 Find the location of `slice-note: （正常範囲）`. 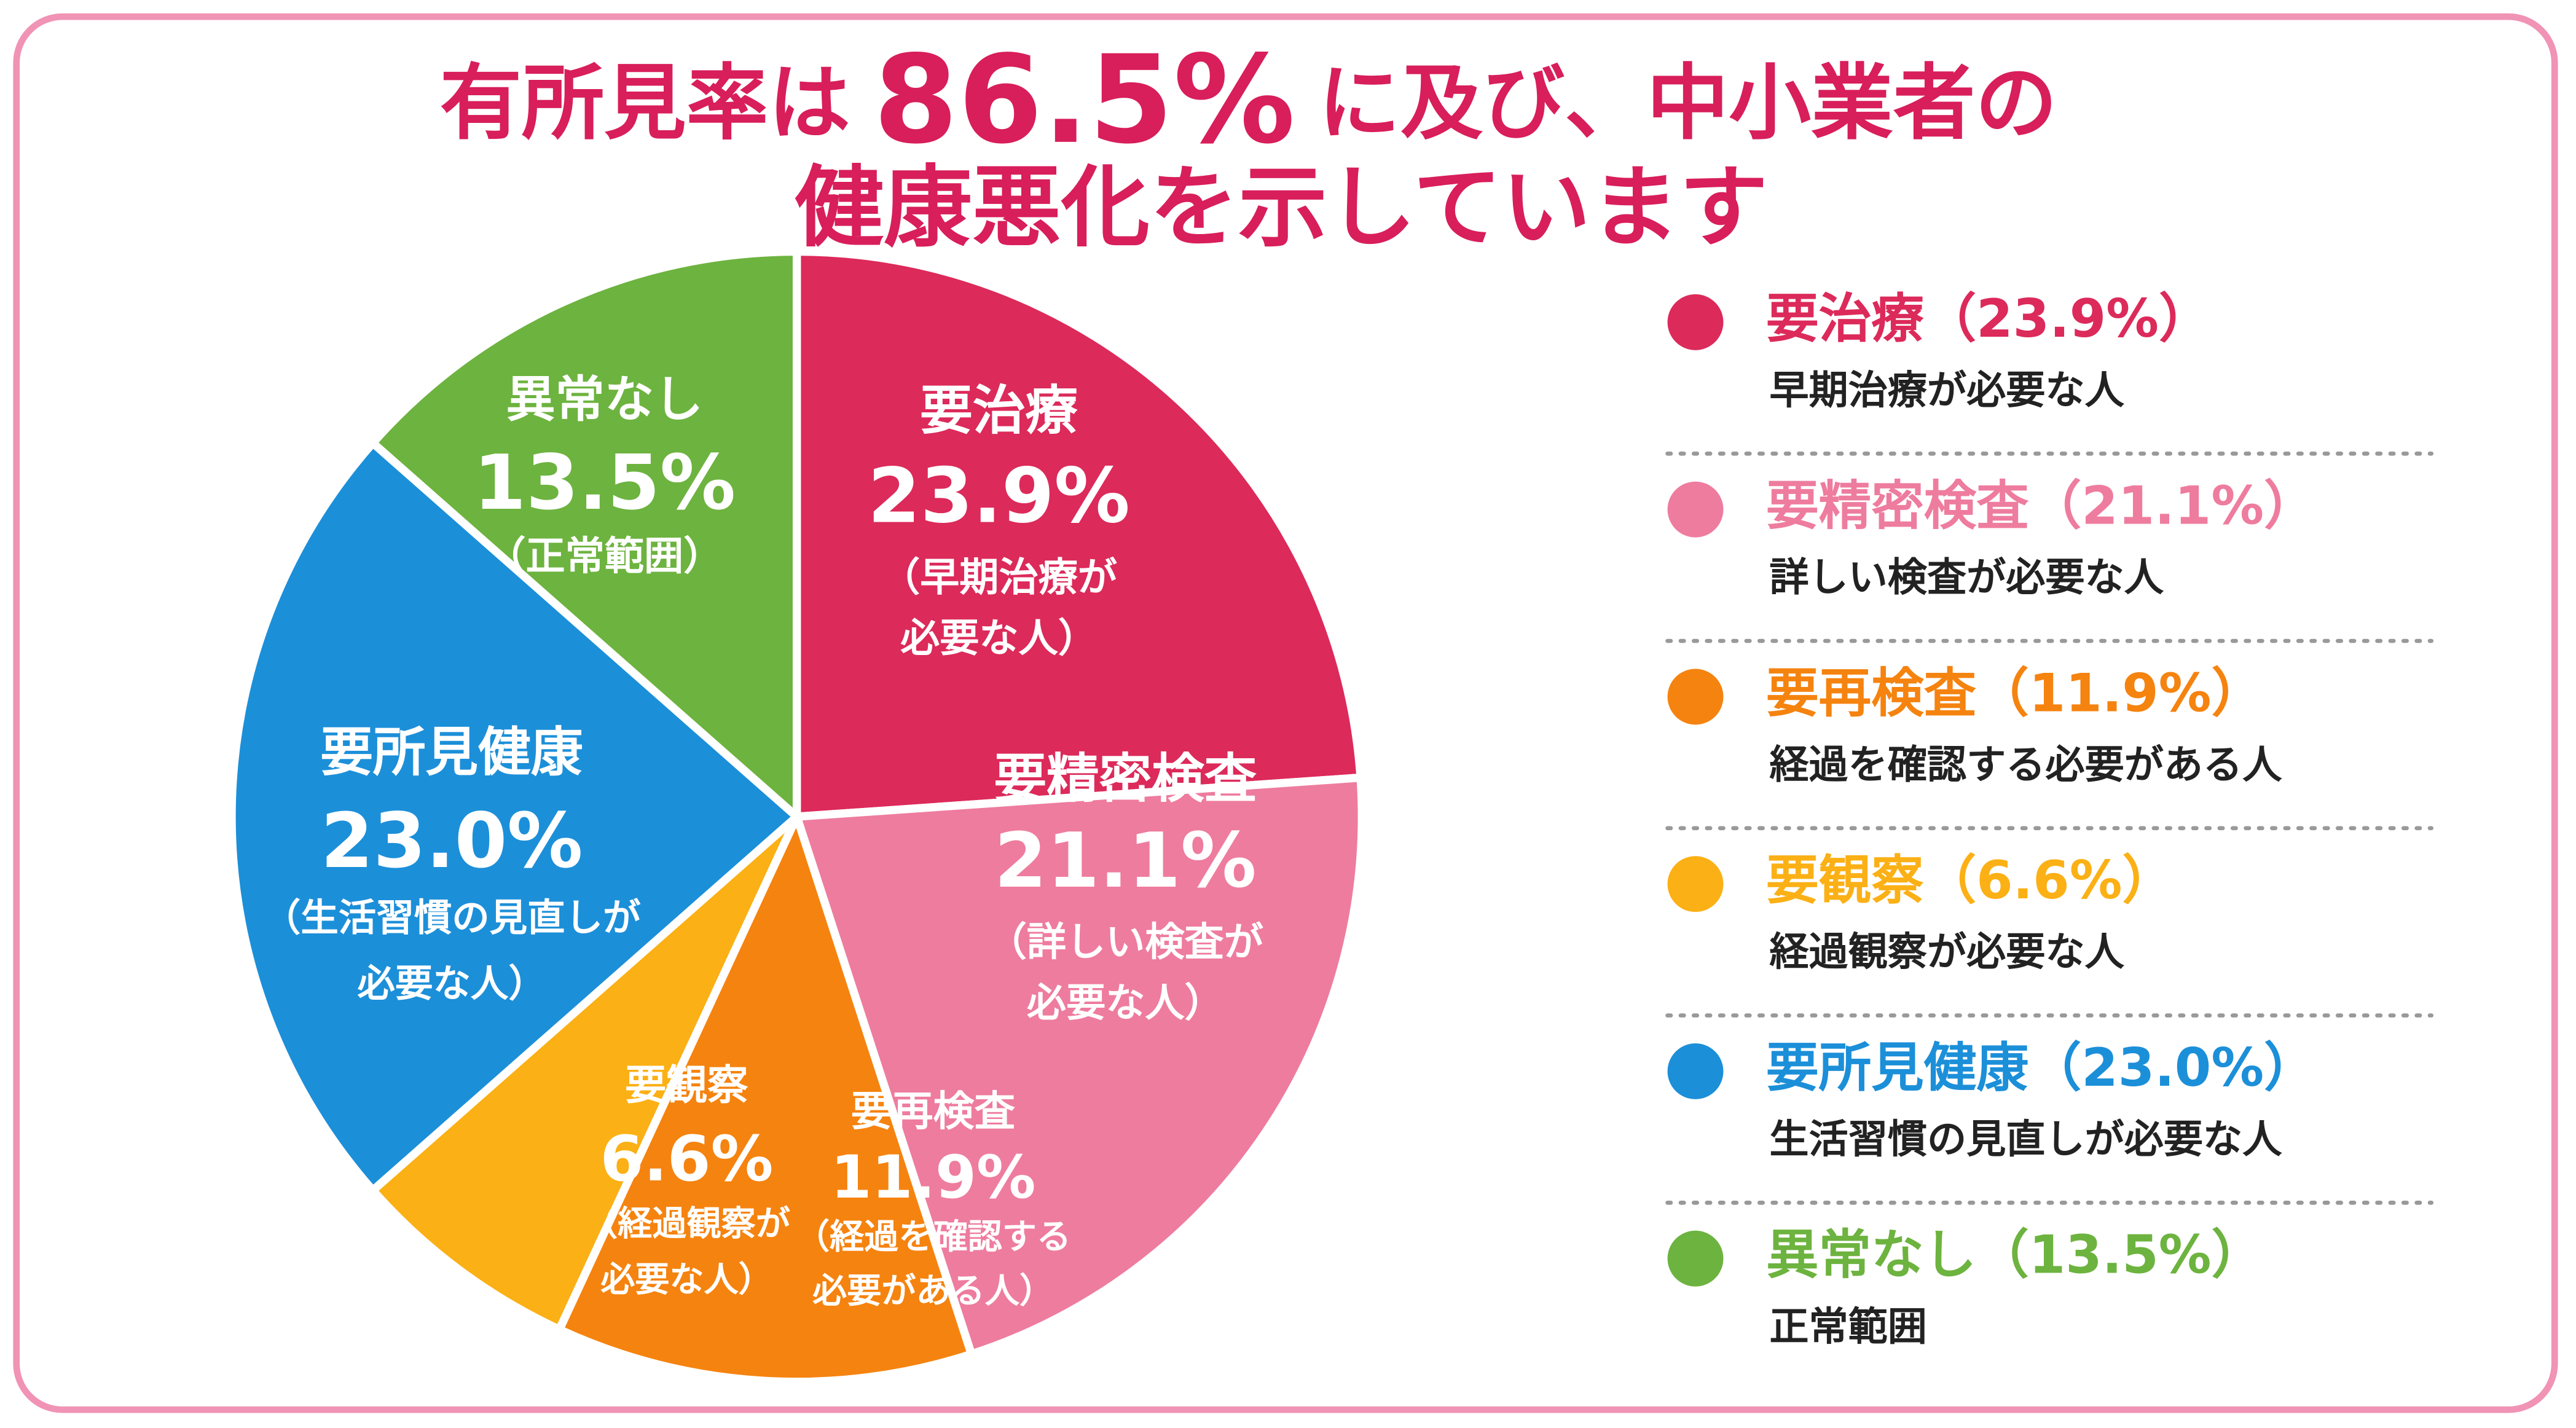

slice-note: （正常範囲） is located at coordinates (604, 556).